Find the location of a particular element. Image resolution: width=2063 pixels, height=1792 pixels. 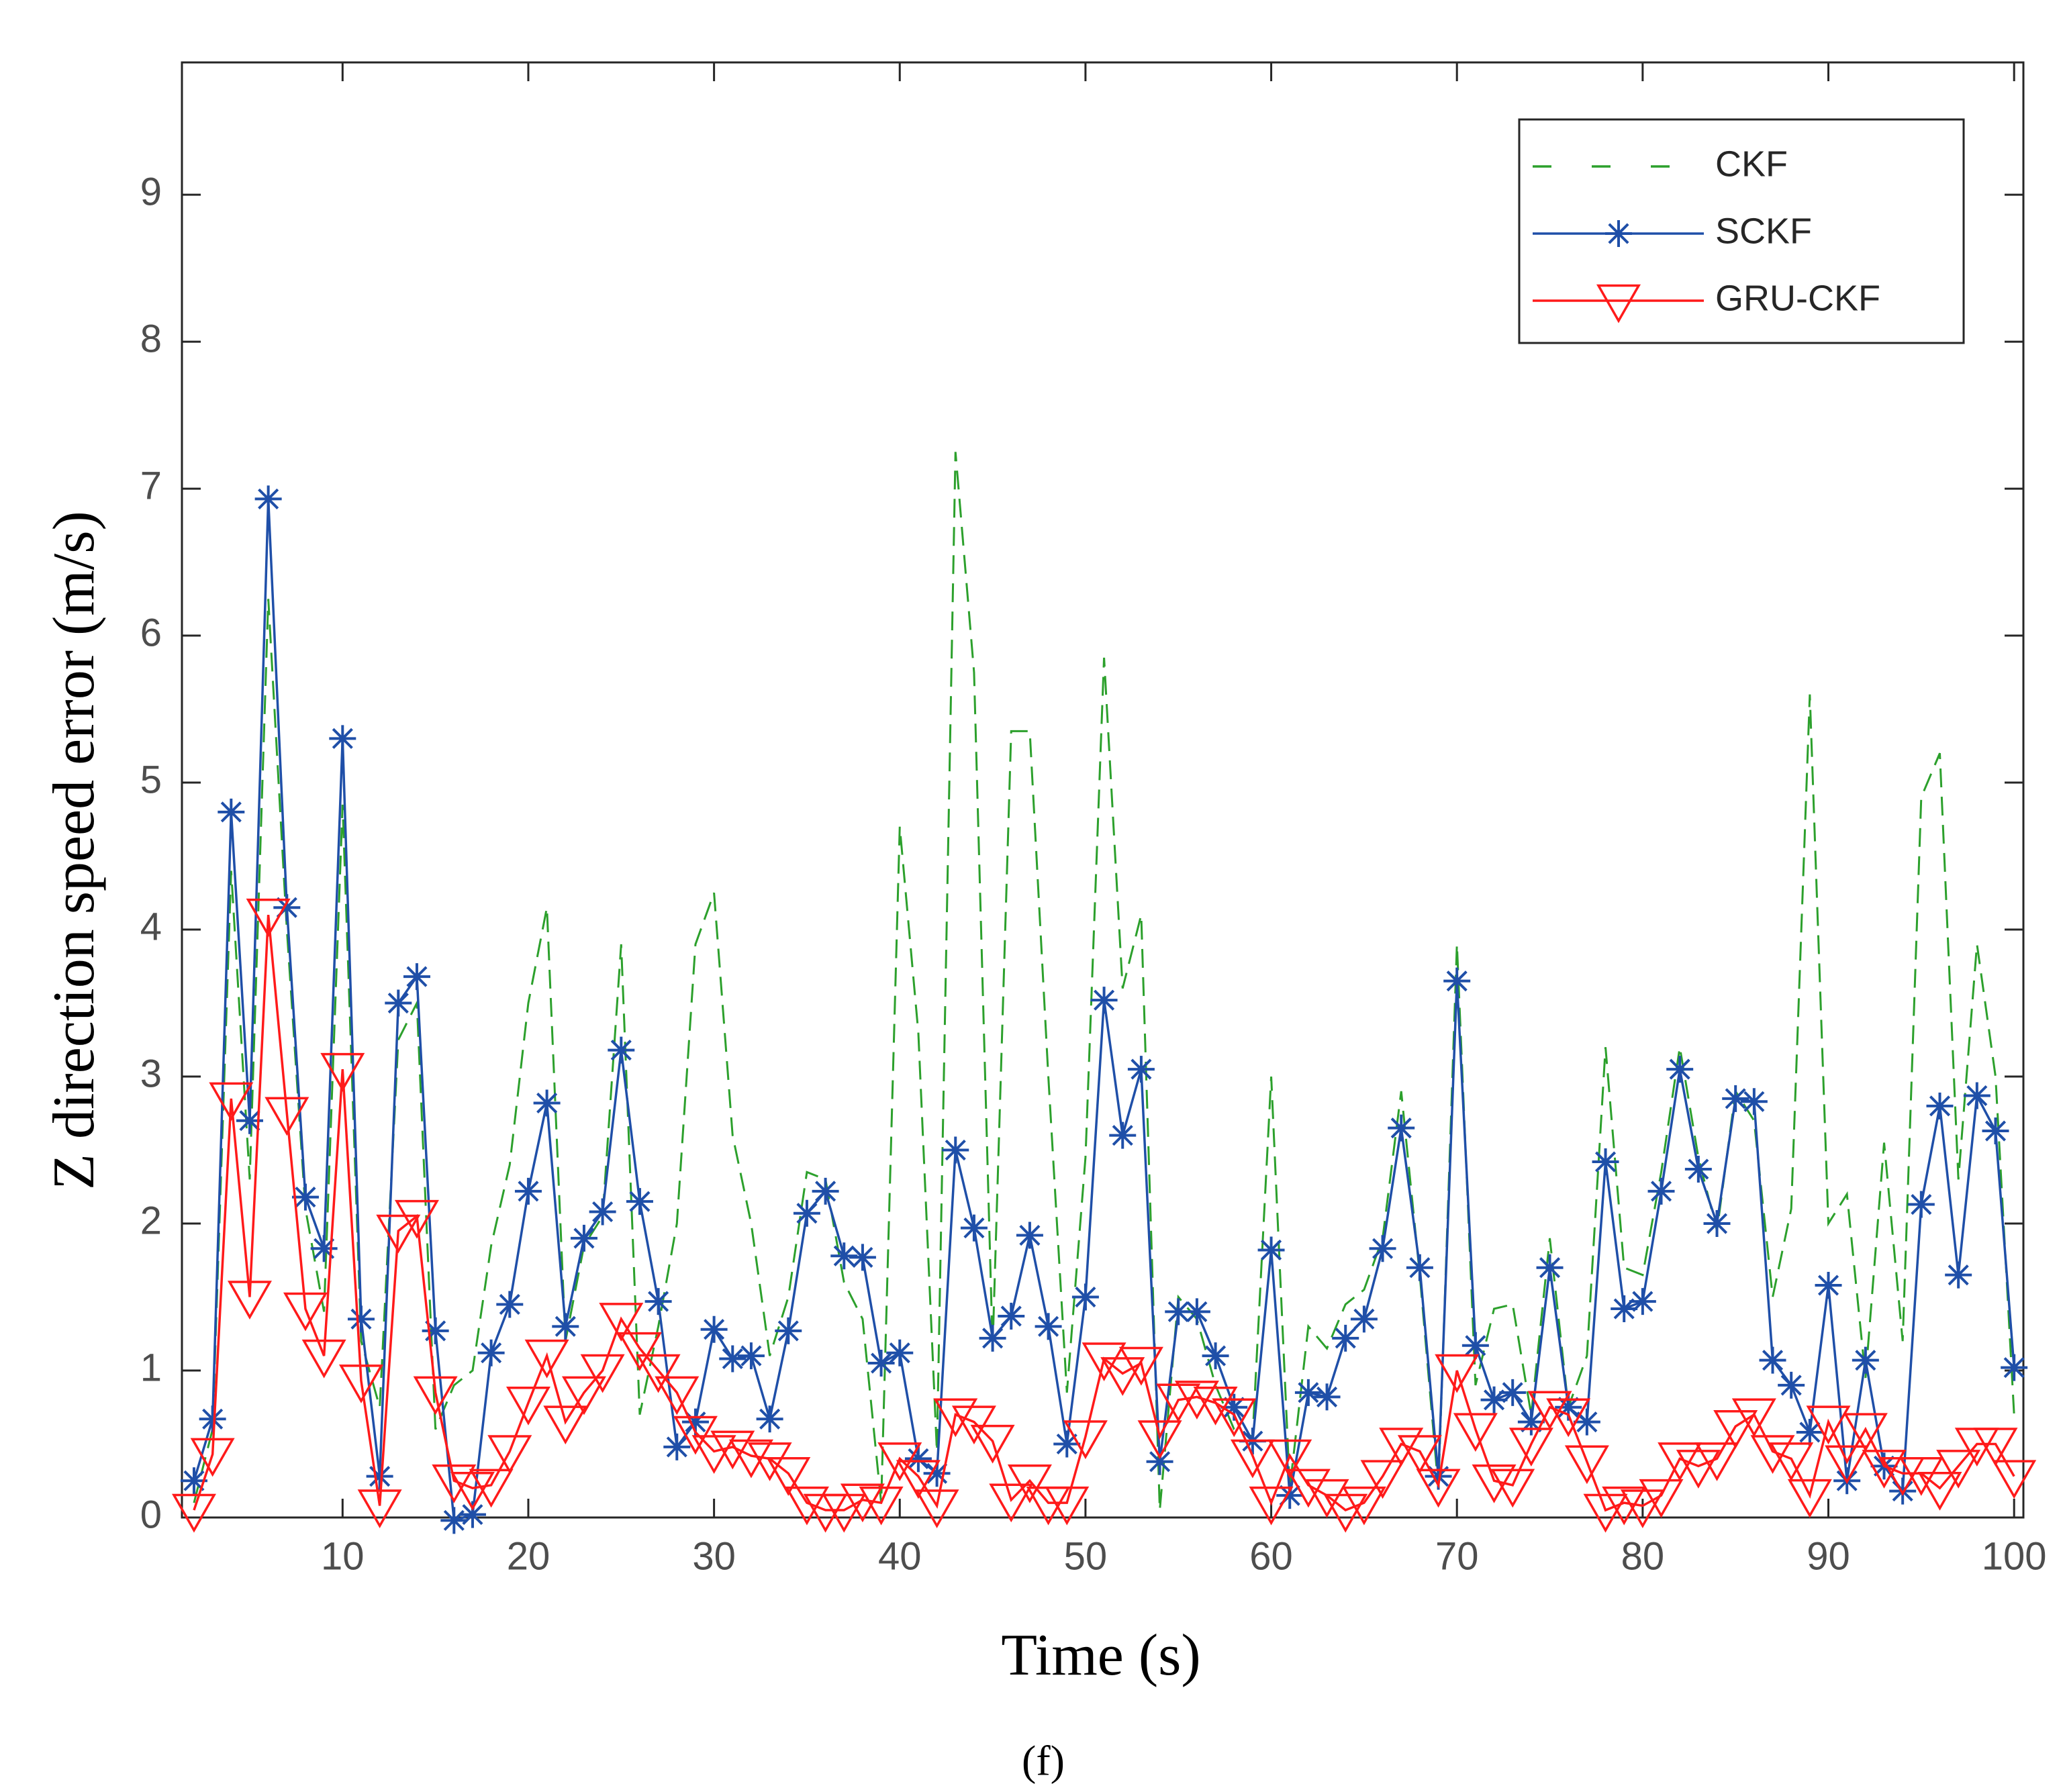

x-tick-label: 30 is located at coordinates (714, 1556).